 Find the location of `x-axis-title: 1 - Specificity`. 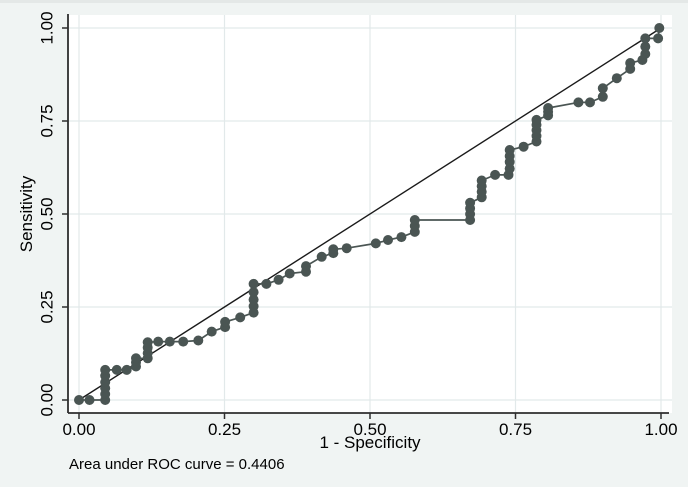

x-axis-title: 1 - Specificity is located at coordinates (370, 442).